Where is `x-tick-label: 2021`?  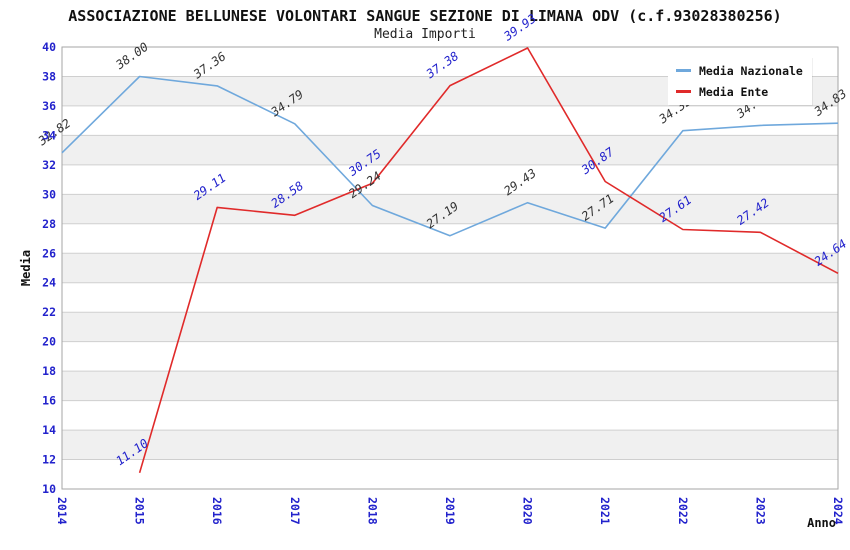 x-tick-label: 2021 is located at coordinates (605, 511).